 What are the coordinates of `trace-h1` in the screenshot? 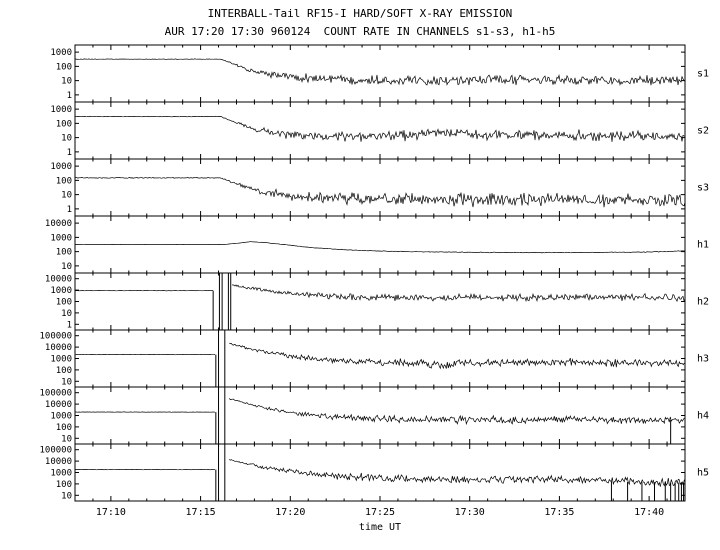 It's located at (379, 247).